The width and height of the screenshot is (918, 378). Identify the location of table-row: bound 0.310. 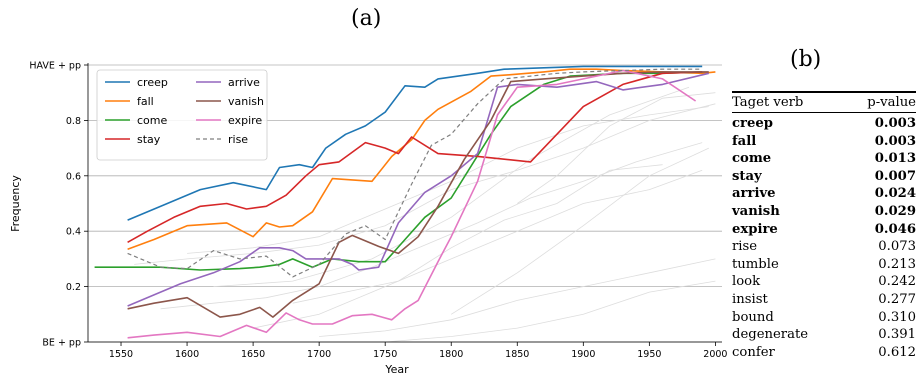
(824, 318).